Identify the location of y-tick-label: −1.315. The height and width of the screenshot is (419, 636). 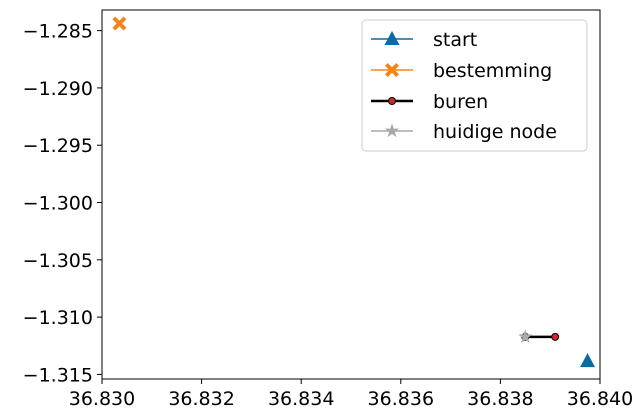
(58, 375).